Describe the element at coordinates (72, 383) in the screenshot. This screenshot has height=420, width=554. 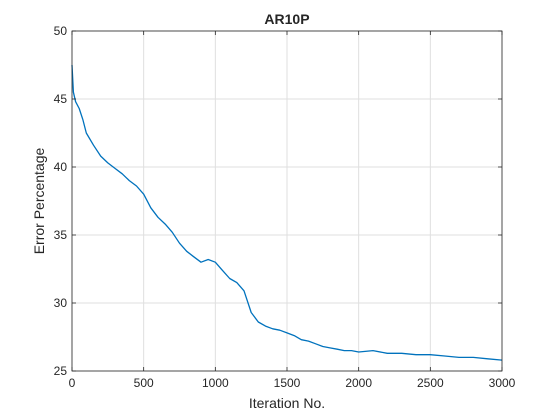
I see `x-tick-label: 0` at that location.